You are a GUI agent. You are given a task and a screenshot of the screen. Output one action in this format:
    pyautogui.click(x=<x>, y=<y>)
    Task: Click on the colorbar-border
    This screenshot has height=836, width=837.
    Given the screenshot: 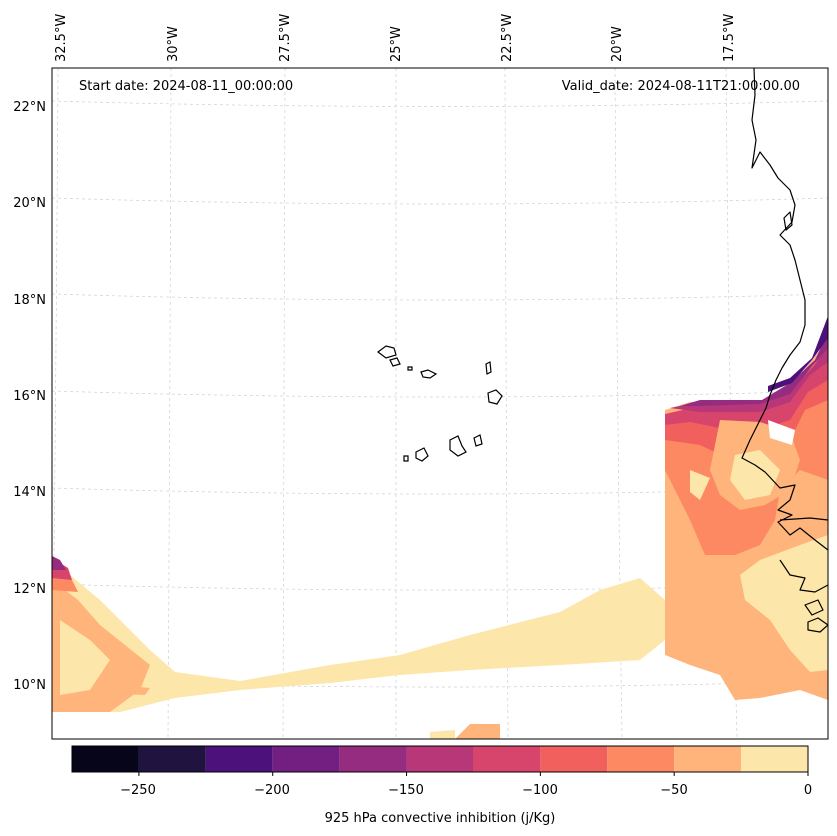 What is the action you would take?
    pyautogui.click(x=440, y=759)
    